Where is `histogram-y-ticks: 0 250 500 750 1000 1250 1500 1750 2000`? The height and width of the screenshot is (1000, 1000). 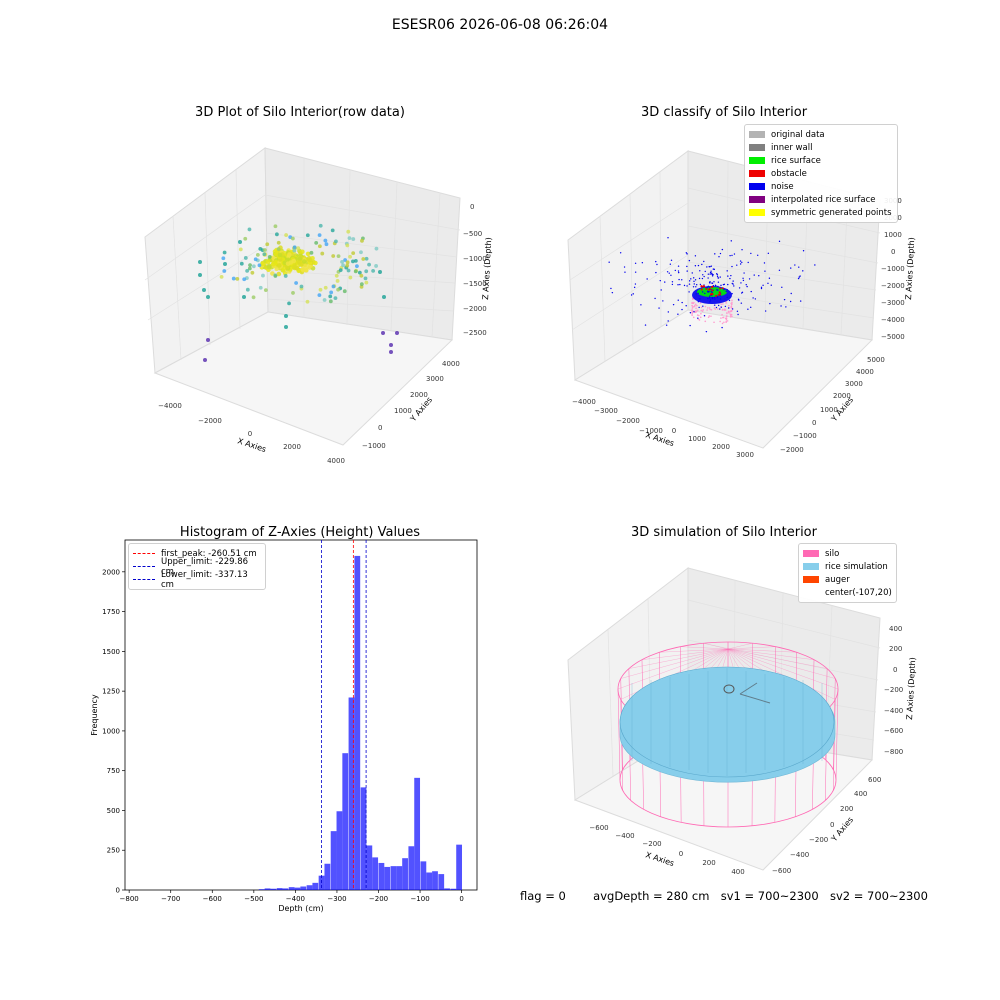 histogram-y-ticks: 0 250 500 750 1000 1250 1500 1750 2000 is located at coordinates (113, 731).